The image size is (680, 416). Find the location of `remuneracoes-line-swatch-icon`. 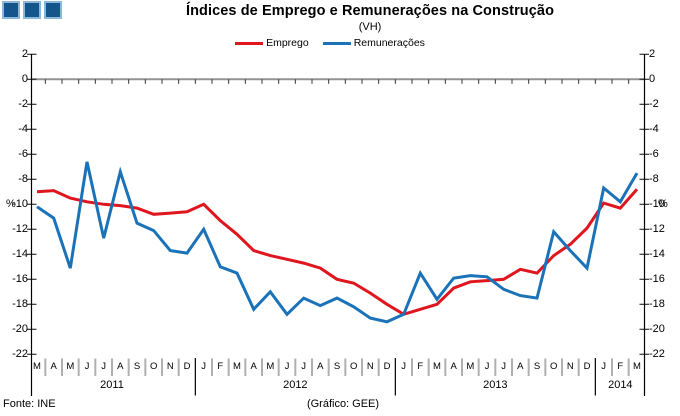

remuneracoes-line-swatch-icon is located at coordinates (336, 43).